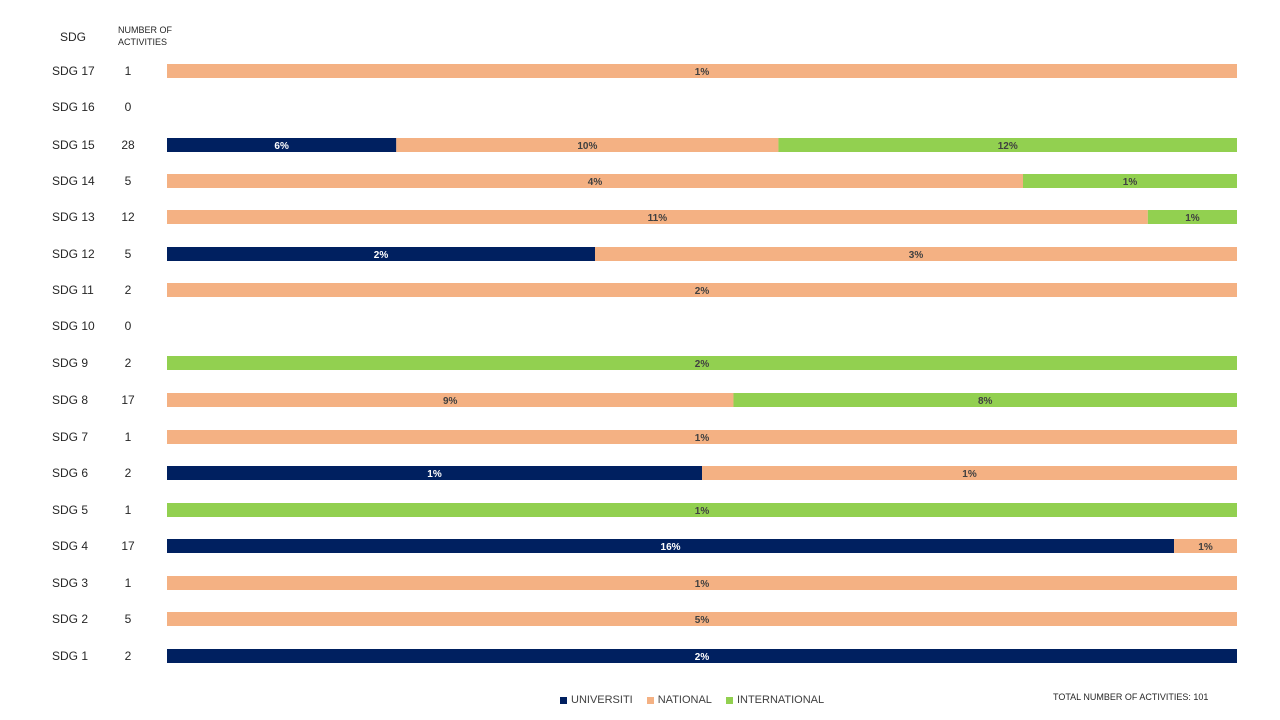 Image resolution: width=1280 pixels, height=720 pixels. I want to click on data-label-international: 8%, so click(985, 401).